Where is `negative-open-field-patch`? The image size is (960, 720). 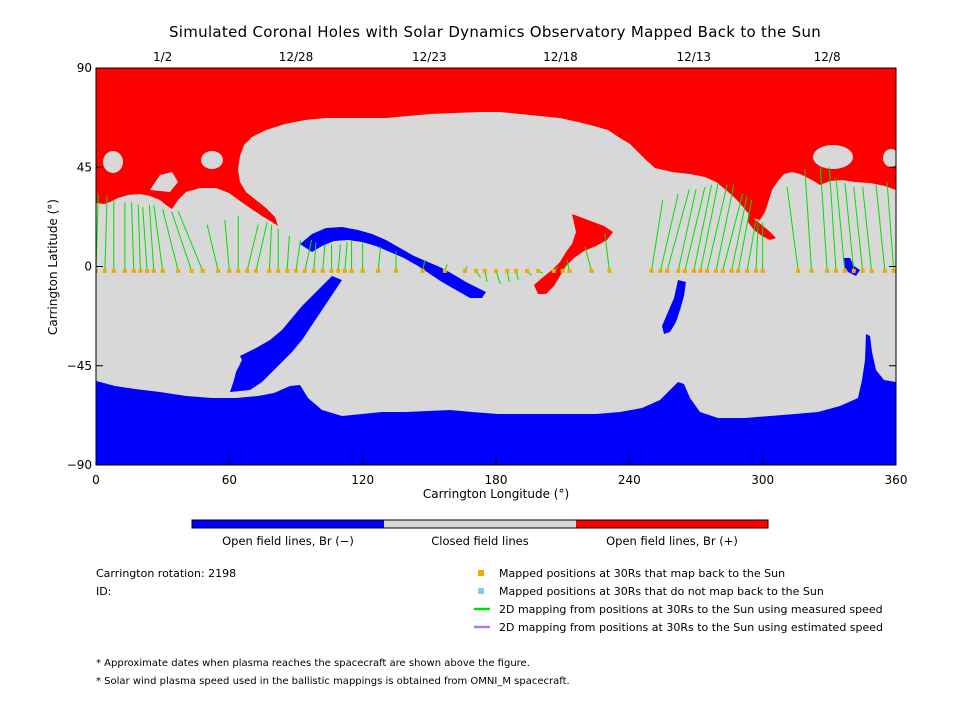 negative-open-field-patch is located at coordinates (674, 307).